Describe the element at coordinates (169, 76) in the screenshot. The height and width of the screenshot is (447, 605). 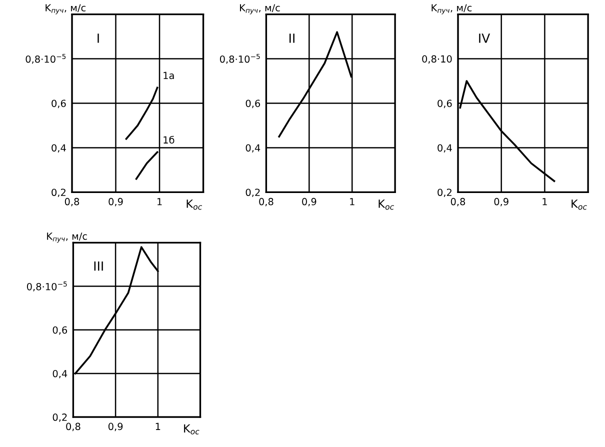
I see `series-label: 1а` at that location.